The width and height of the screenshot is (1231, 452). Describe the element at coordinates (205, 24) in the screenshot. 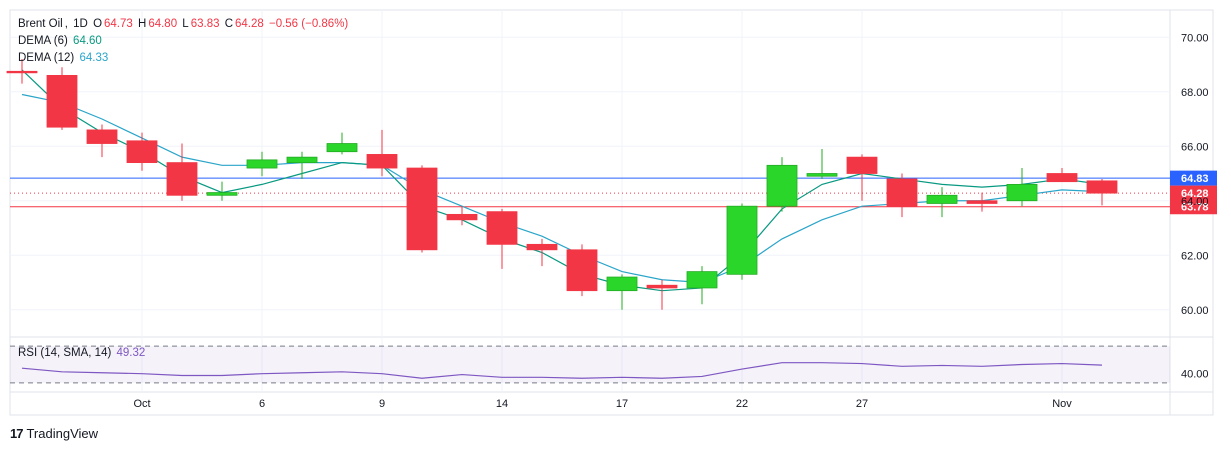

I see `low-value: 63.83` at that location.